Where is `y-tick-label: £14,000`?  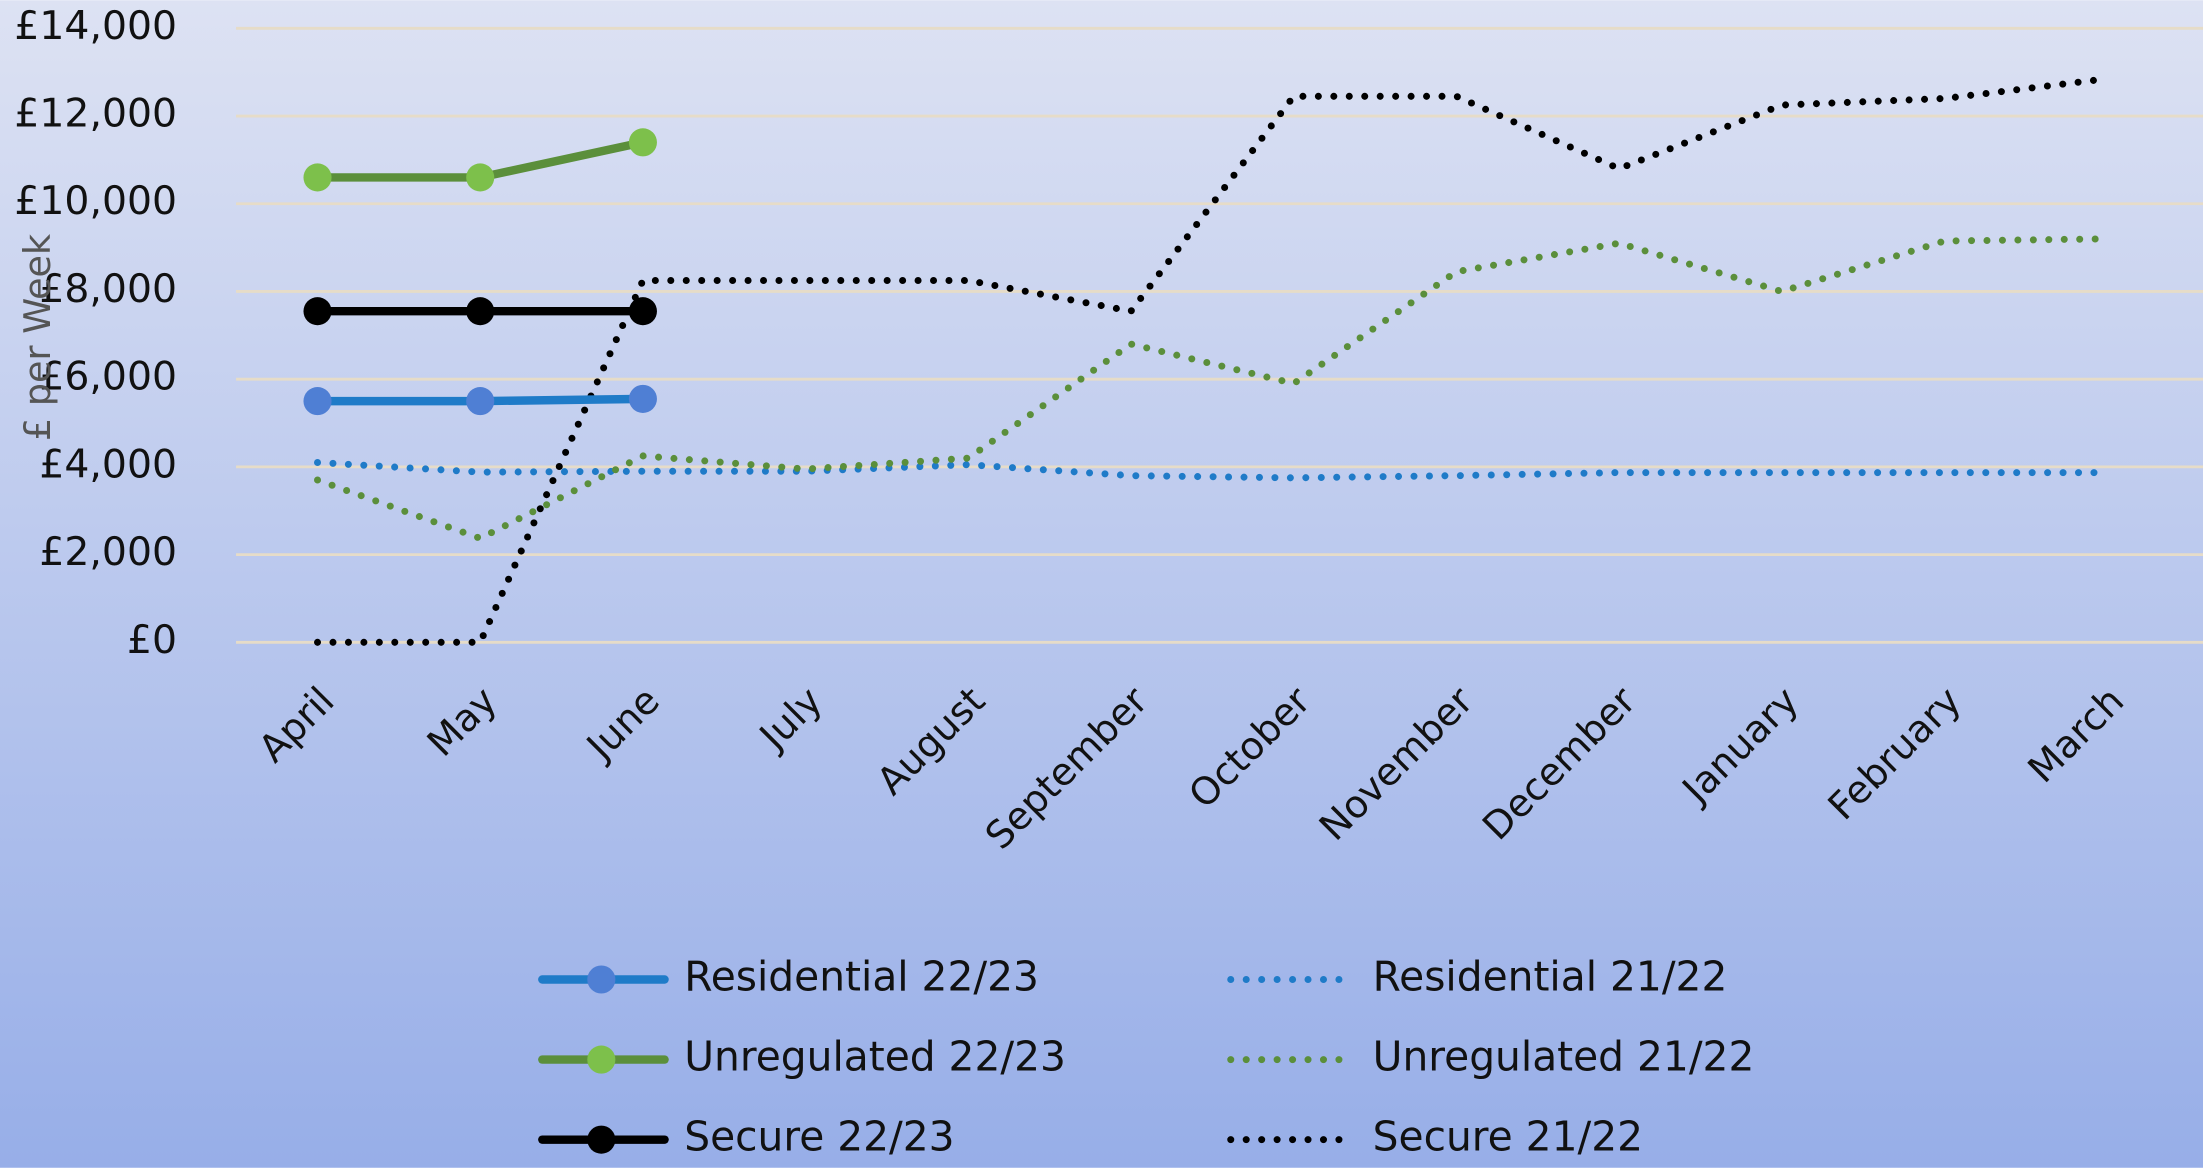
y-tick-label: £14,000 is located at coordinates (95, 26).